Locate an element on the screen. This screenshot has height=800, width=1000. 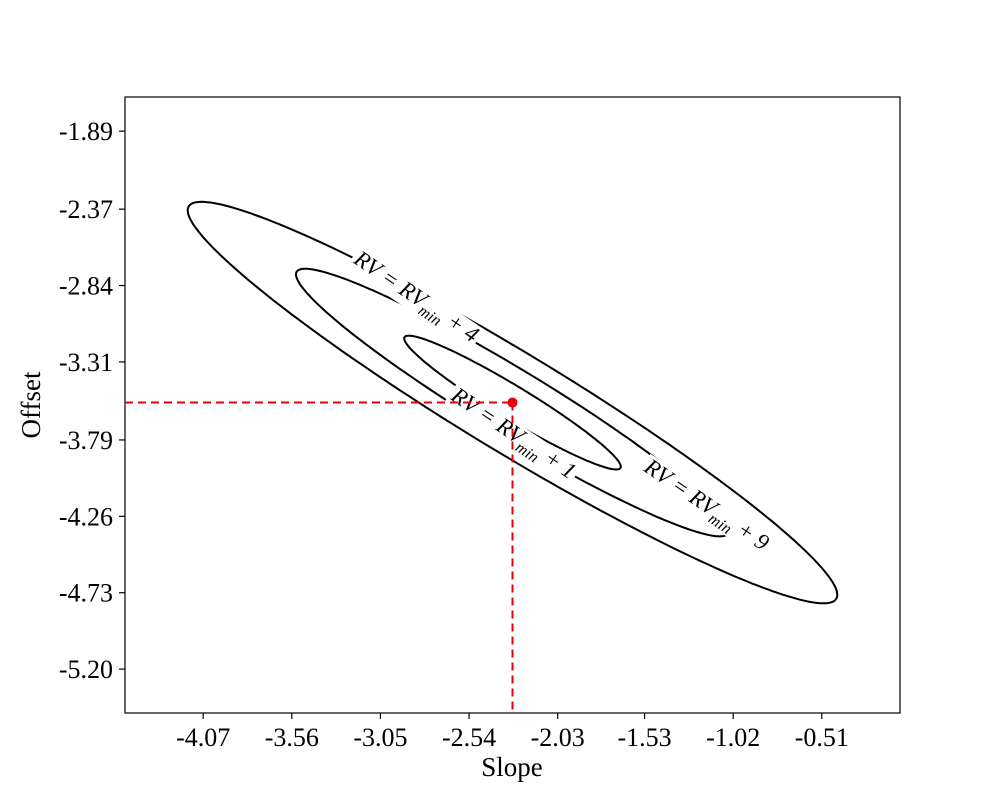
x-axis-title: Slope is located at coordinates (512, 767).